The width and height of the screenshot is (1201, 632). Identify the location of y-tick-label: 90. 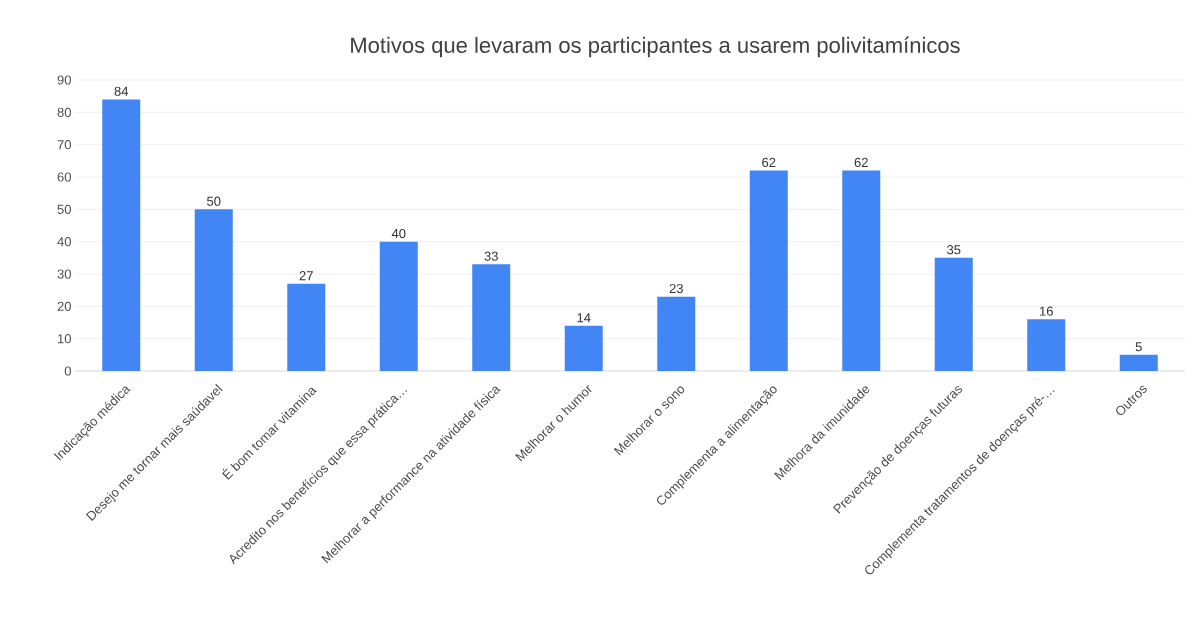
(64, 80).